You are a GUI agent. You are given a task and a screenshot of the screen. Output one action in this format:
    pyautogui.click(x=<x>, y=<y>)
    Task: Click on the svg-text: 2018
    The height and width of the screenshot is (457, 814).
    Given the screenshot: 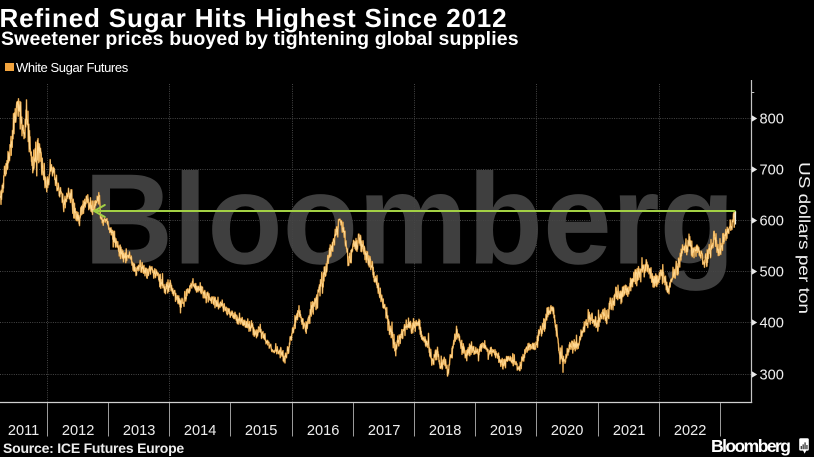 What is the action you would take?
    pyautogui.click(x=445, y=431)
    